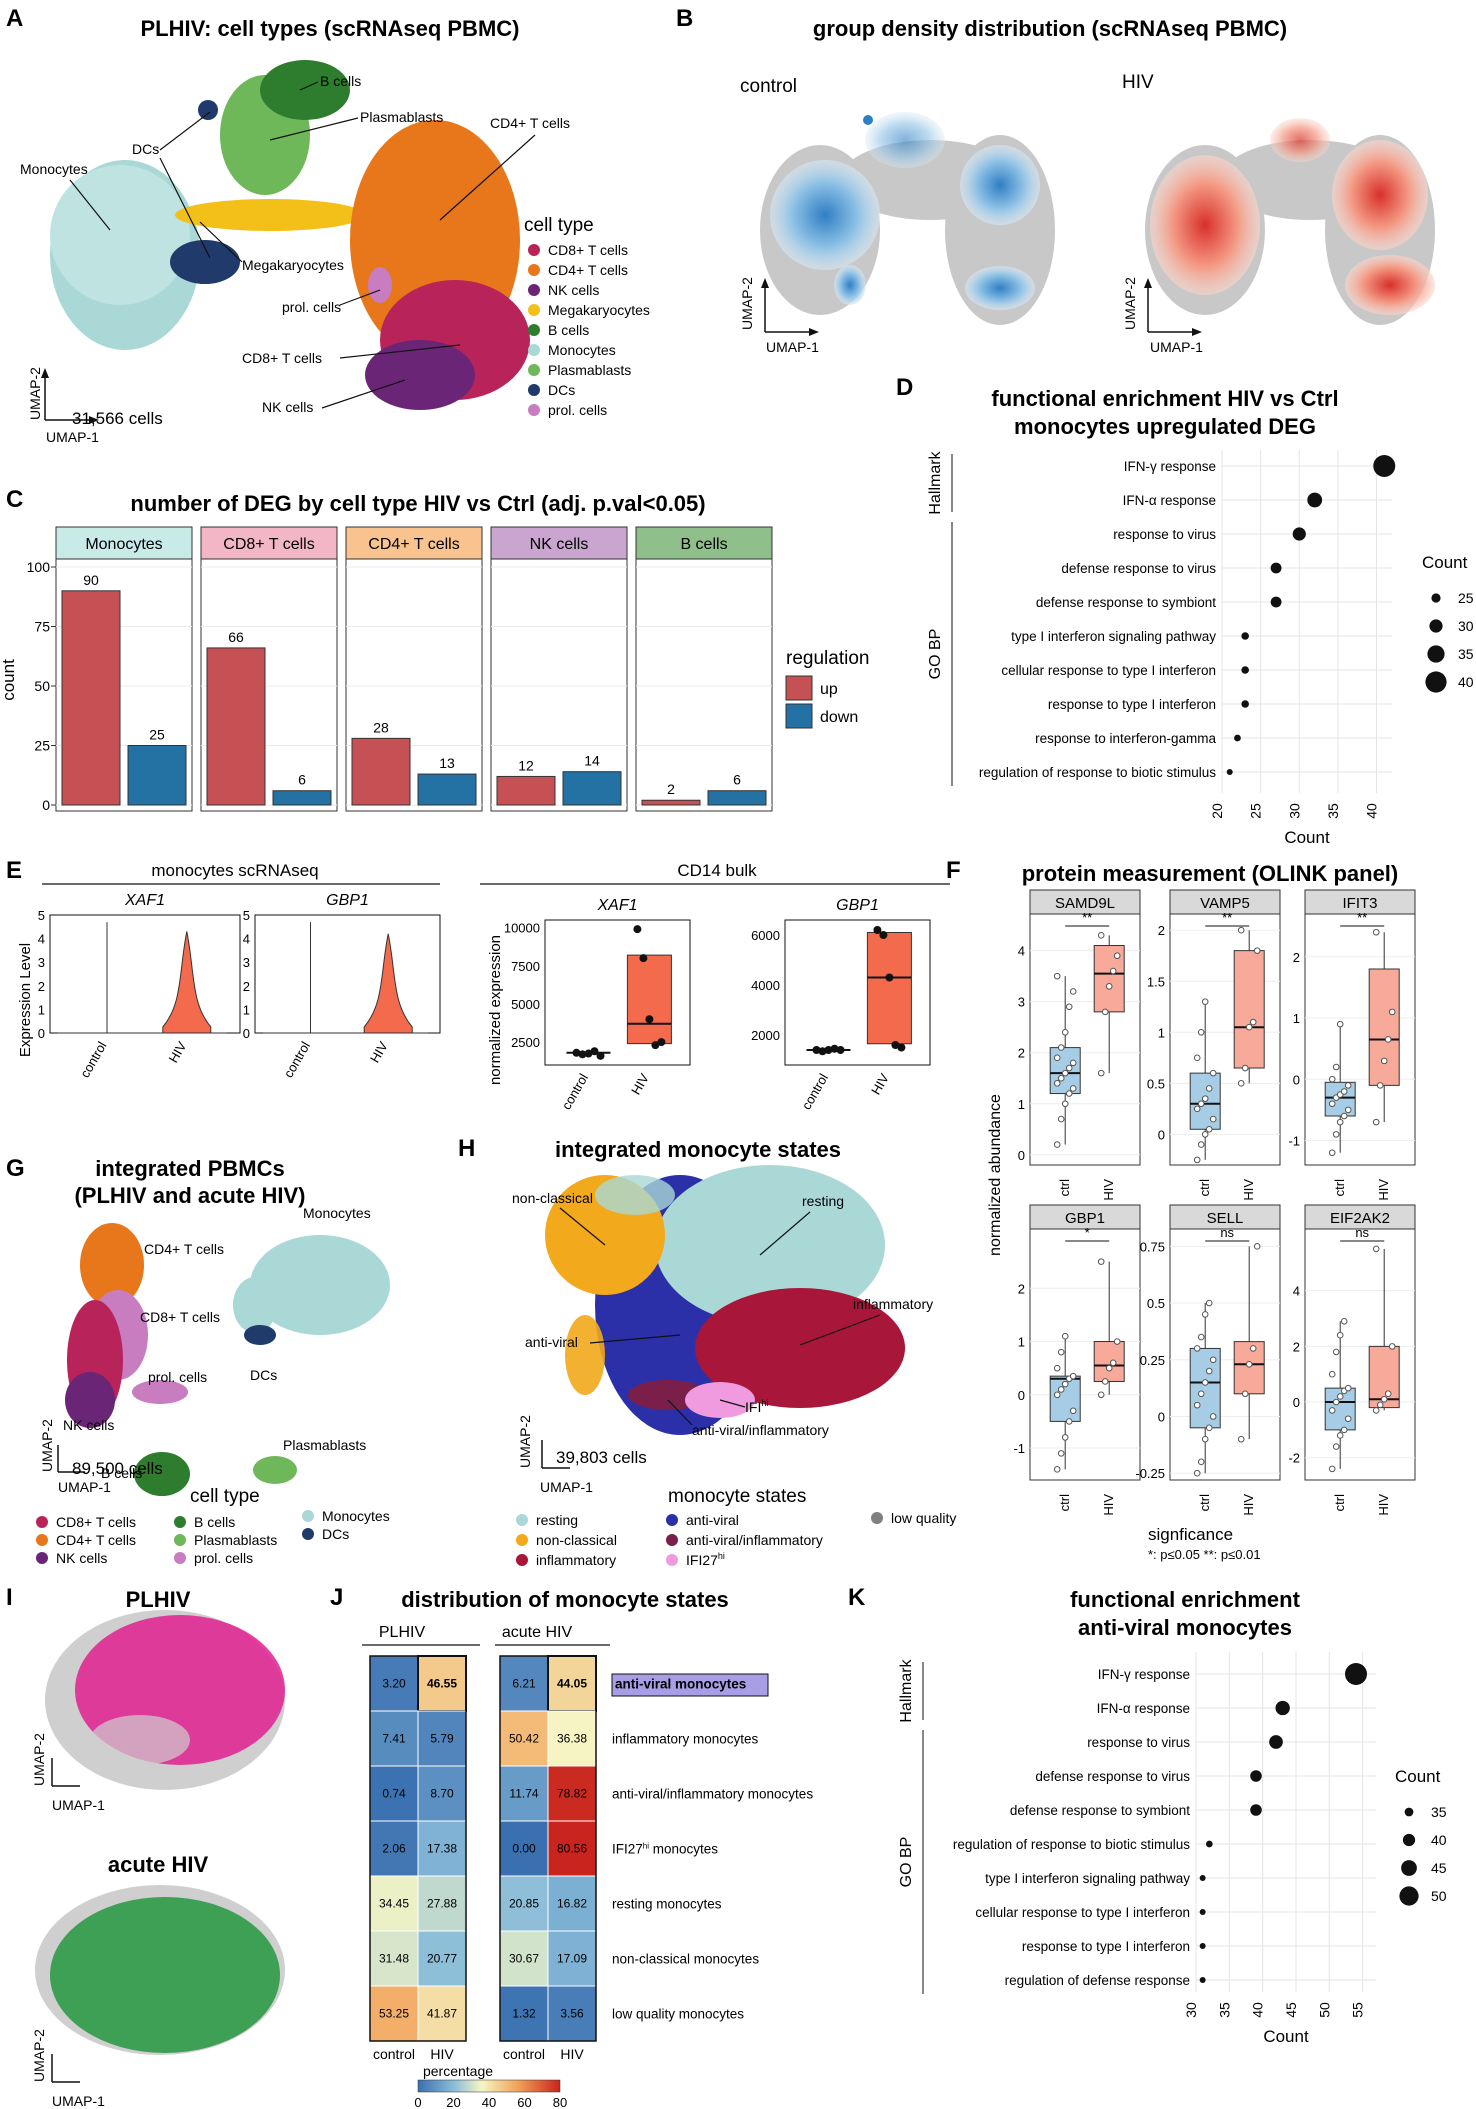 This screenshot has height=2109, width=1476. Describe the element at coordinates (1307, 621) in the screenshot. I see `dot-plot-area` at that location.